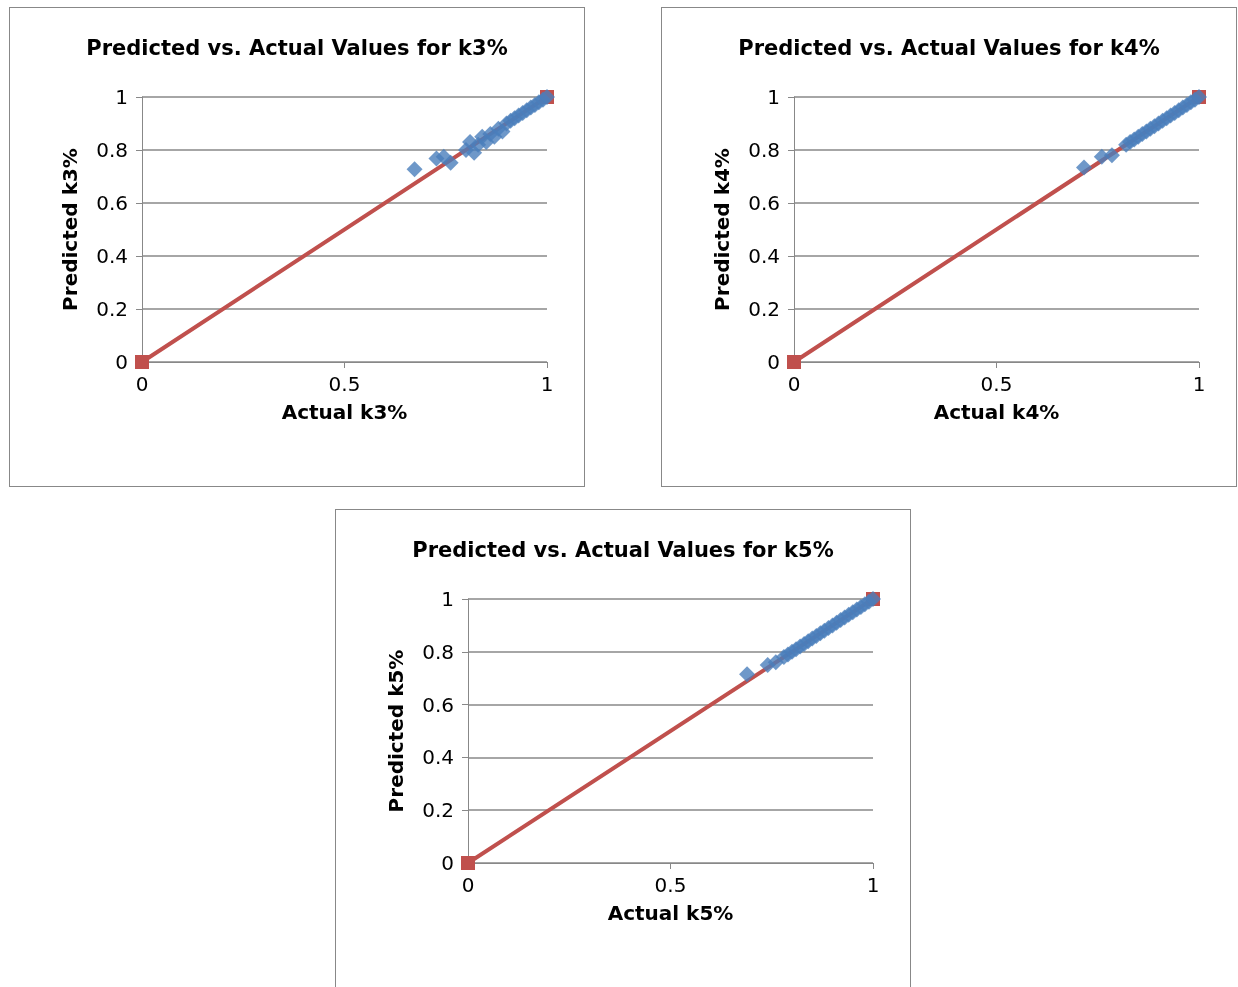 This screenshot has height=987, width=1238. Describe the element at coordinates (670, 913) in the screenshot. I see `x-axis-title: Actual k5%` at that location.